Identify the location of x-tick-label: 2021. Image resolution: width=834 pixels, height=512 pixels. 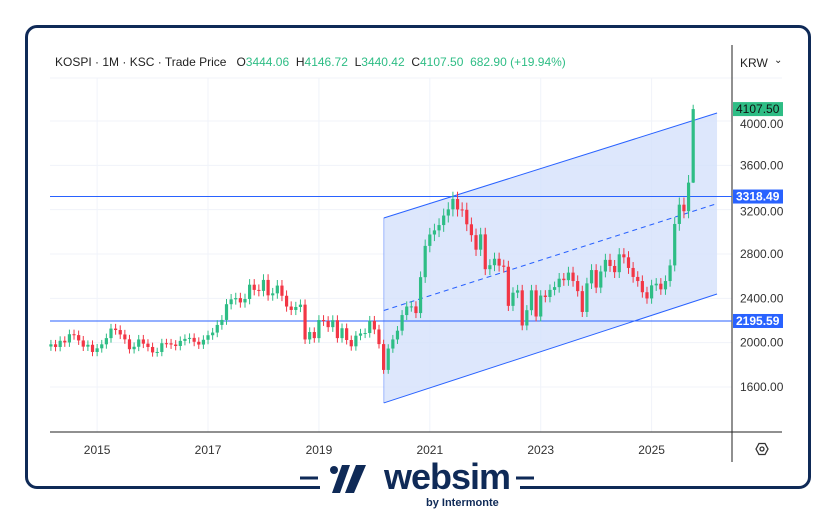
(429, 450).